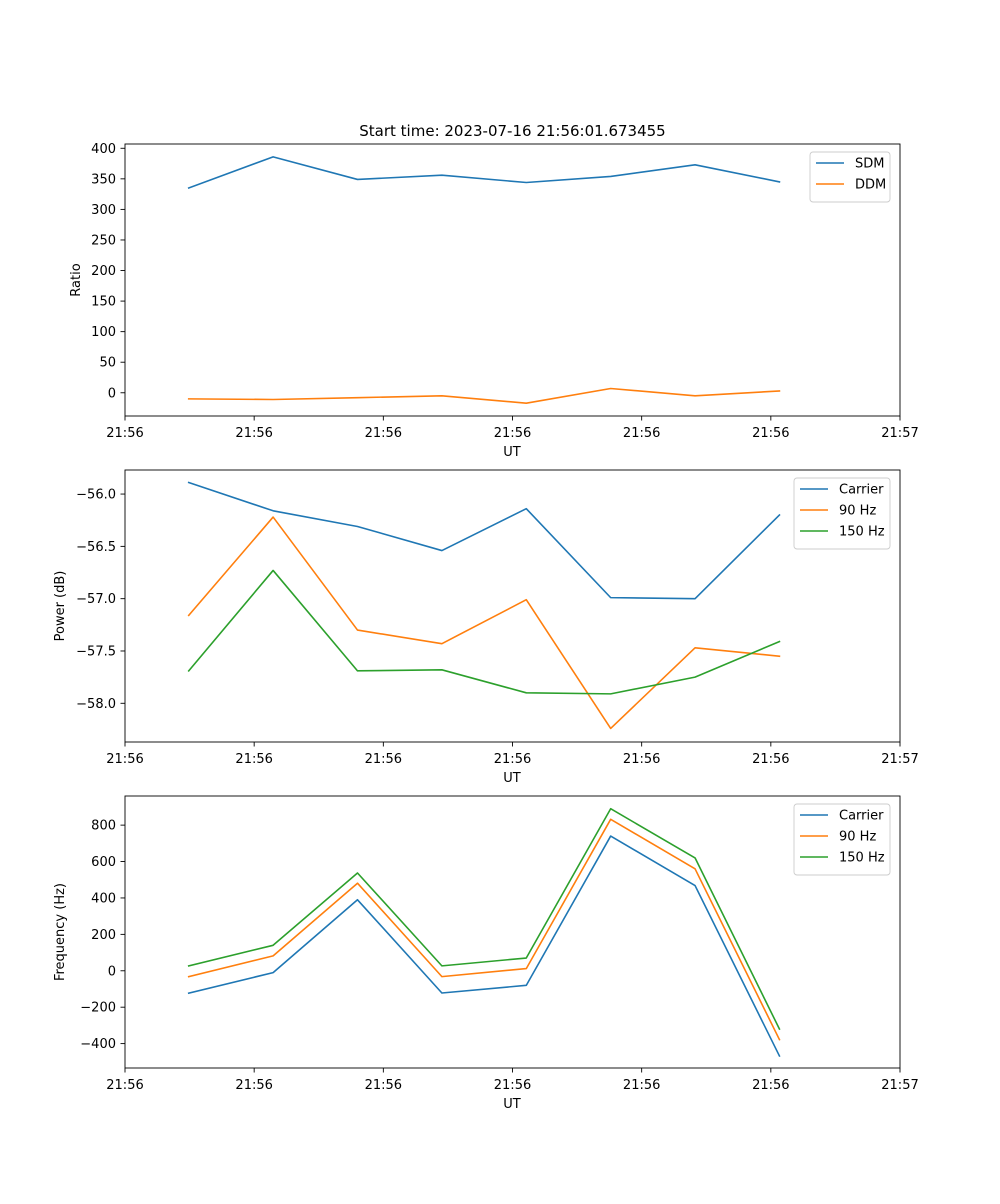 The width and height of the screenshot is (1000, 1204). What do you see at coordinates (103, 179) in the screenshot?
I see `y-tick-label-ratio-7: 350` at bounding box center [103, 179].